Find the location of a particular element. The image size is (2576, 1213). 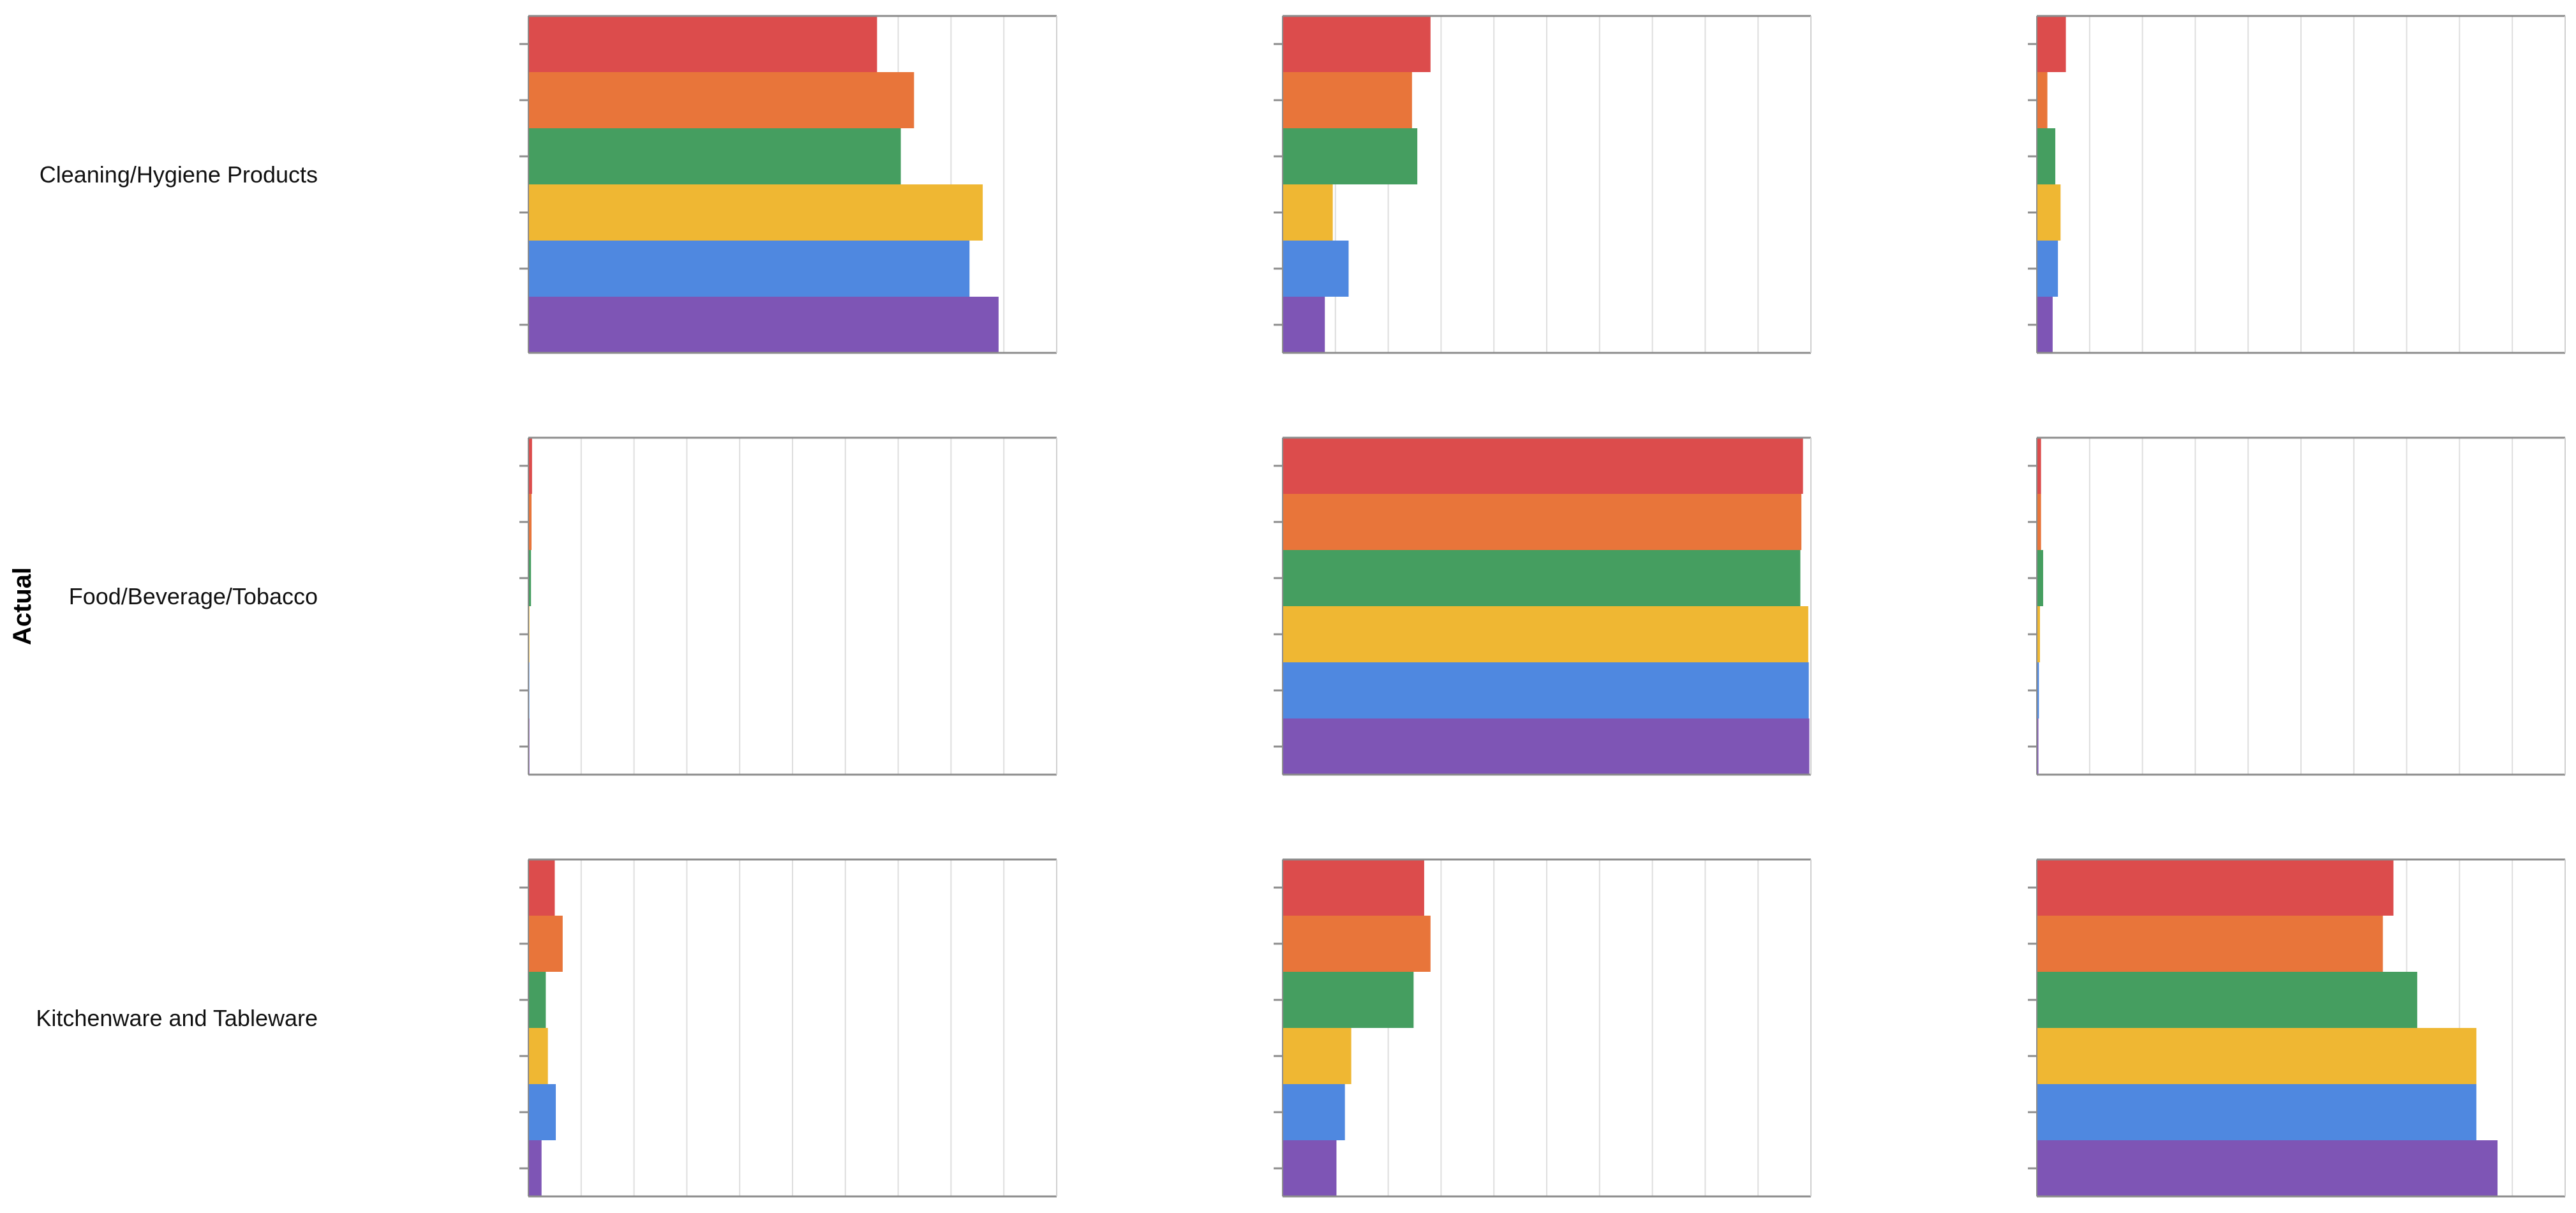

row-label-0: Cleaning/Hygiene Products is located at coordinates (179, 174).